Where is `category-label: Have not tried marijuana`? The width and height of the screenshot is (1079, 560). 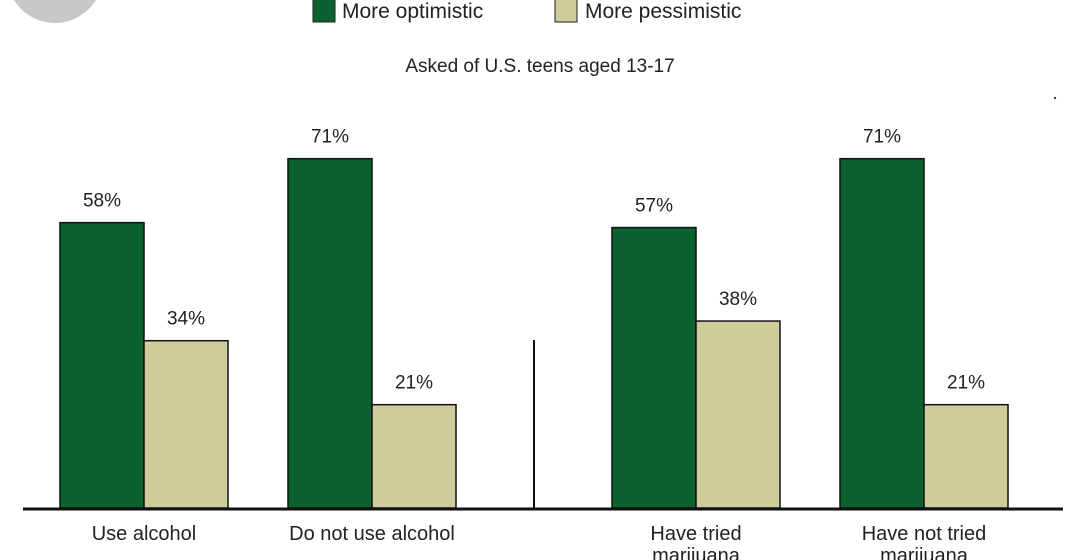
category-label: Have not tried marijuana is located at coordinates (924, 541).